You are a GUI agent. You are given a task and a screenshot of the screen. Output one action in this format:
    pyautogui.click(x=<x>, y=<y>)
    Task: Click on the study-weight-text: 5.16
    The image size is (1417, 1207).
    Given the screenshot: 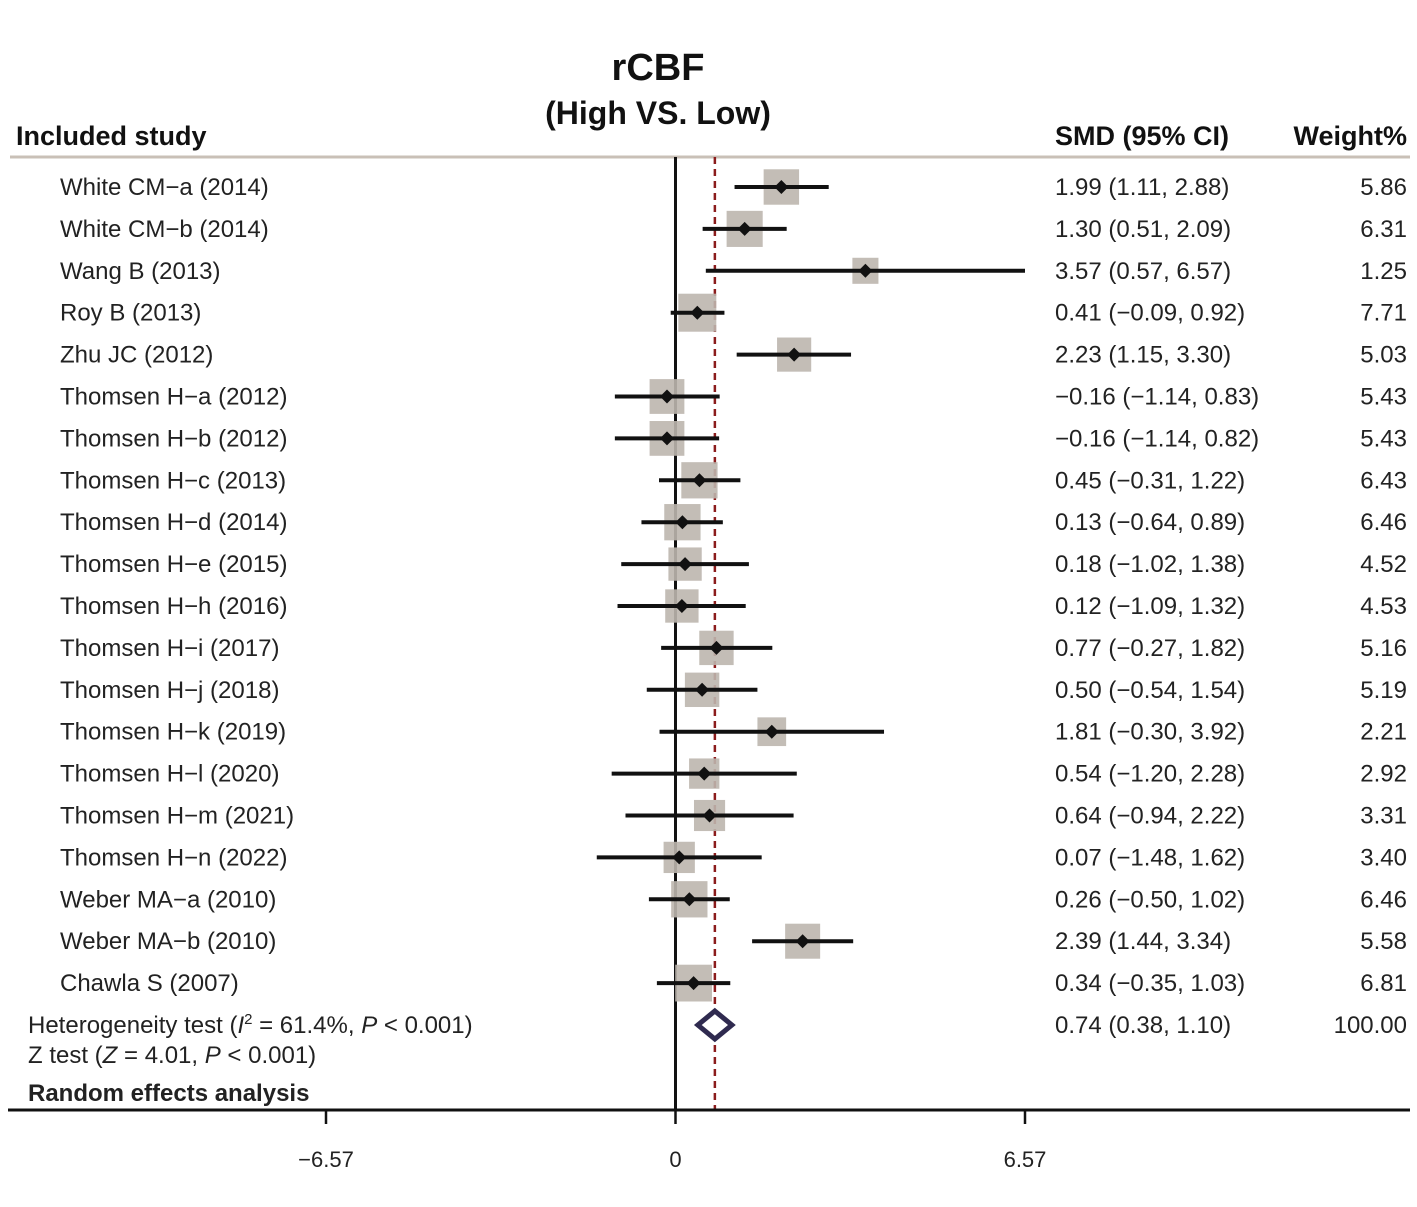 What is the action you would take?
    pyautogui.click(x=1383, y=648)
    